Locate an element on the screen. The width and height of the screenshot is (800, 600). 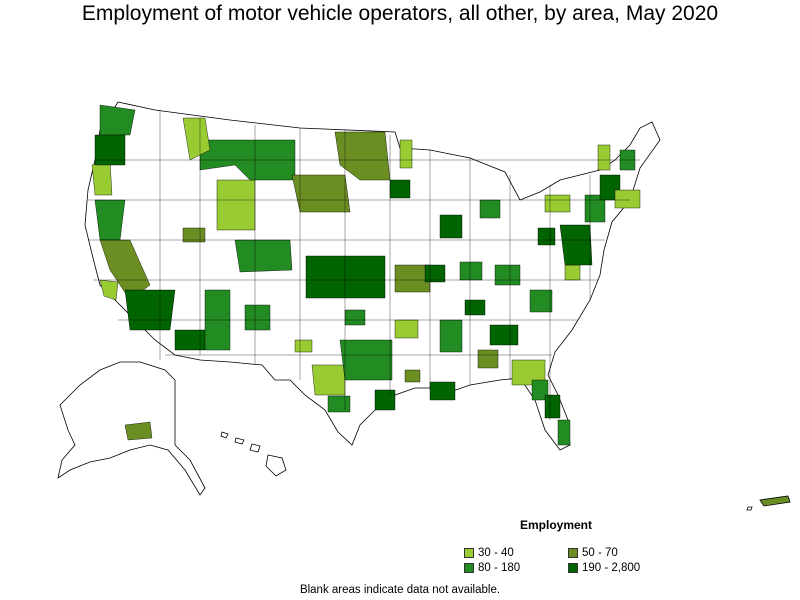
legend-title: Employment is located at coordinates (556, 525).